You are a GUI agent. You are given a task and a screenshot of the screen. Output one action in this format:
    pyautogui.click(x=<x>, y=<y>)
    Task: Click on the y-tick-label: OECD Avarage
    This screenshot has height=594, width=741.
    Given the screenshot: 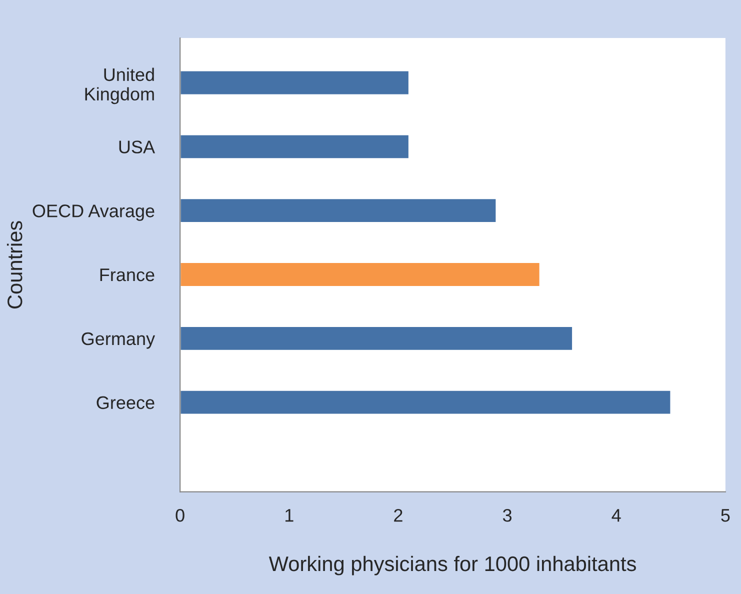 What is the action you would take?
    pyautogui.click(x=93, y=212)
    